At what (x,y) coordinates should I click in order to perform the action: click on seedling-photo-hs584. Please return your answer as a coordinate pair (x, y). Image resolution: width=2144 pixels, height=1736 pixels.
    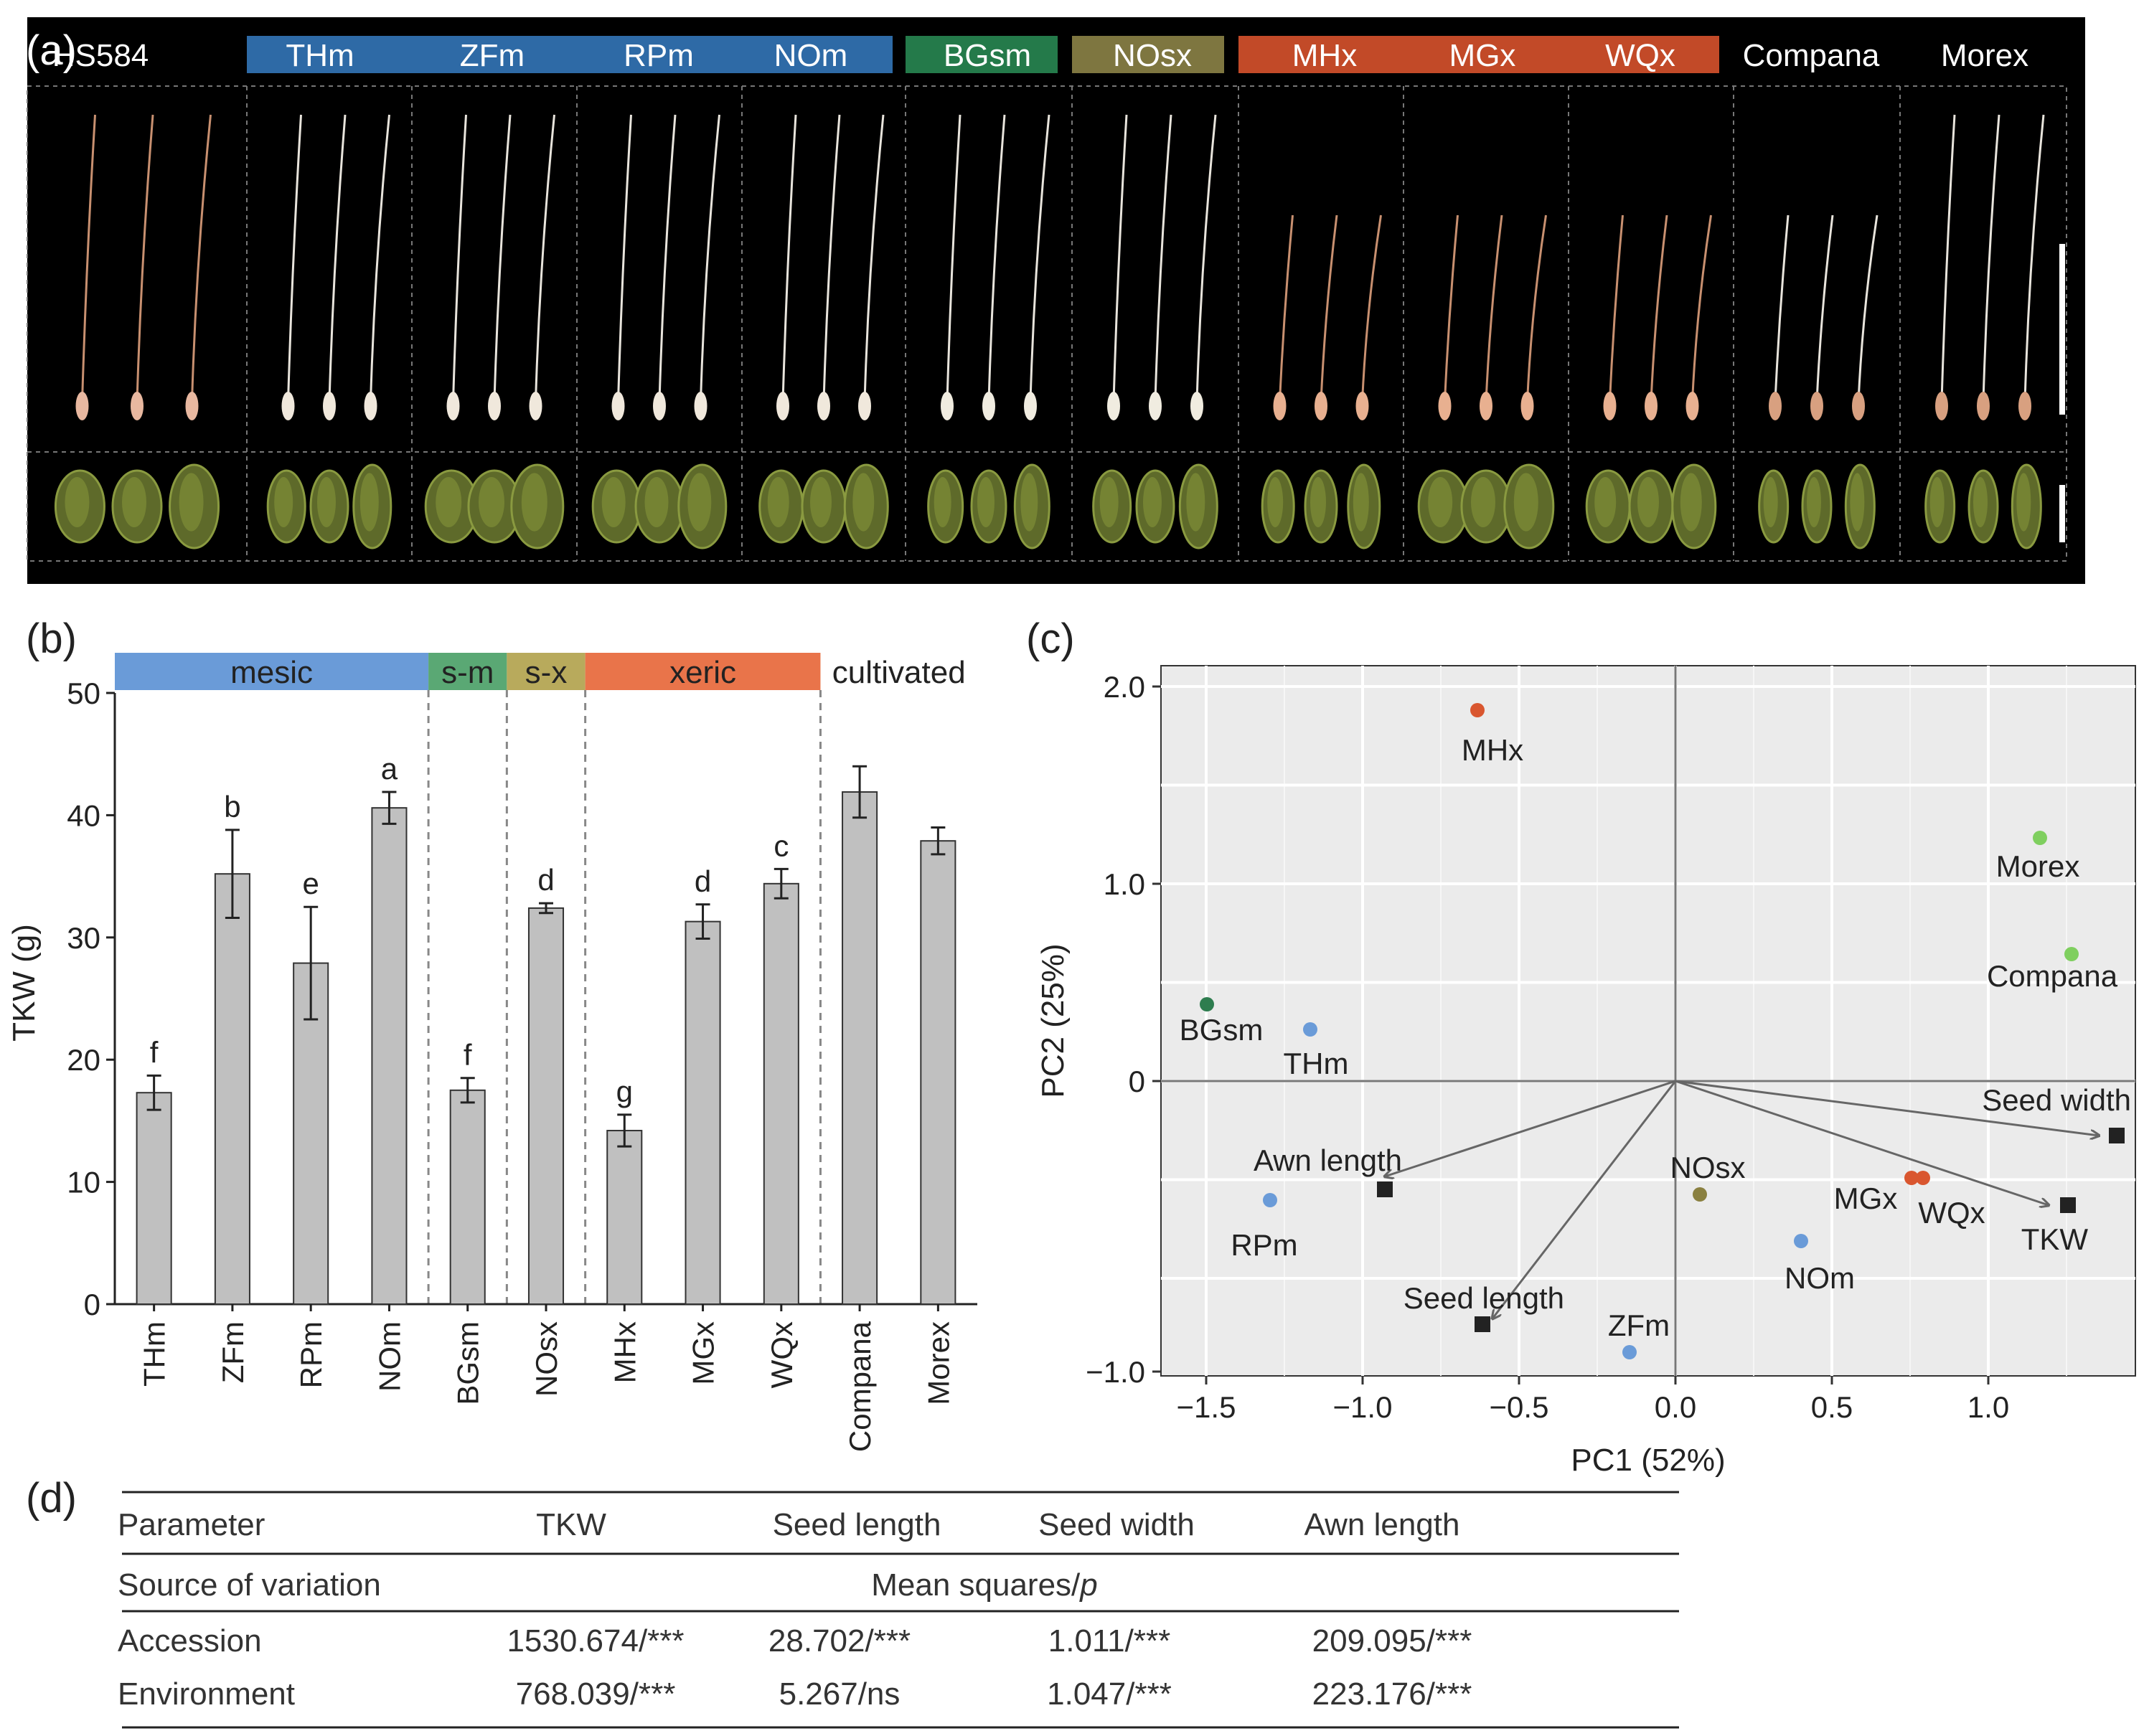
    Looking at the image, I should click on (144, 267).